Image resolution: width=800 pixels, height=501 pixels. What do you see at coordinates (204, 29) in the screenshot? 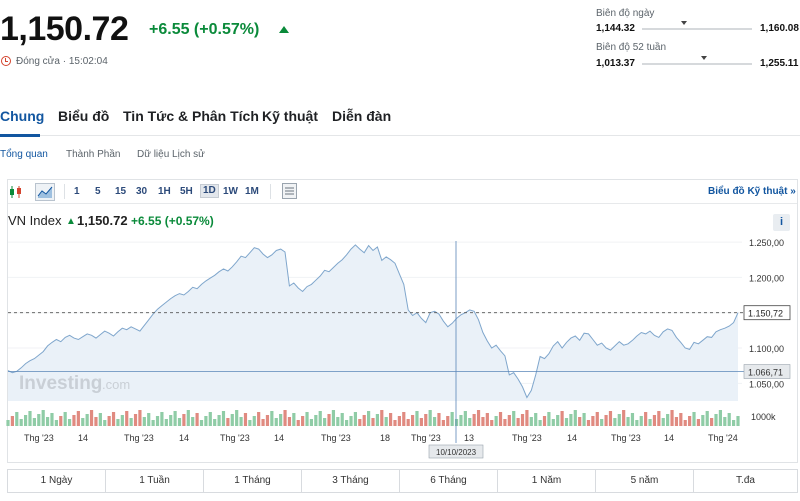
I see `price-change: +6.55 (+0.57%)` at bounding box center [204, 29].